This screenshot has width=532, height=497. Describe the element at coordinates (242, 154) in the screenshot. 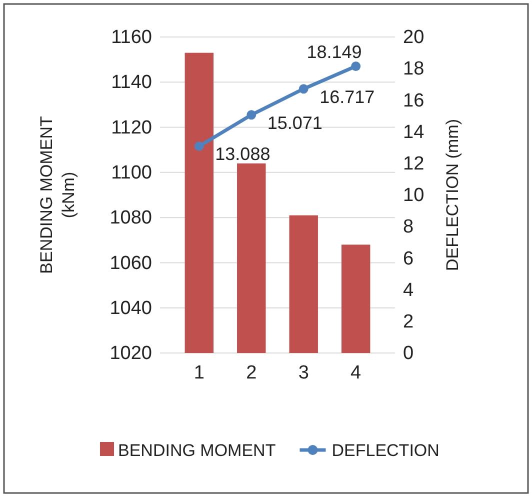

I see `data-label: 13.088` at that location.